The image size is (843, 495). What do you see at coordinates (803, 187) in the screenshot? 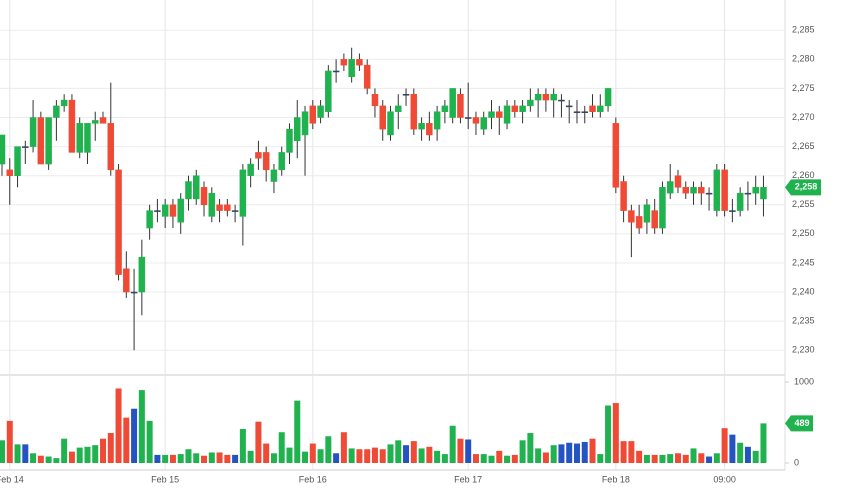
I see `price-badge` at bounding box center [803, 187].